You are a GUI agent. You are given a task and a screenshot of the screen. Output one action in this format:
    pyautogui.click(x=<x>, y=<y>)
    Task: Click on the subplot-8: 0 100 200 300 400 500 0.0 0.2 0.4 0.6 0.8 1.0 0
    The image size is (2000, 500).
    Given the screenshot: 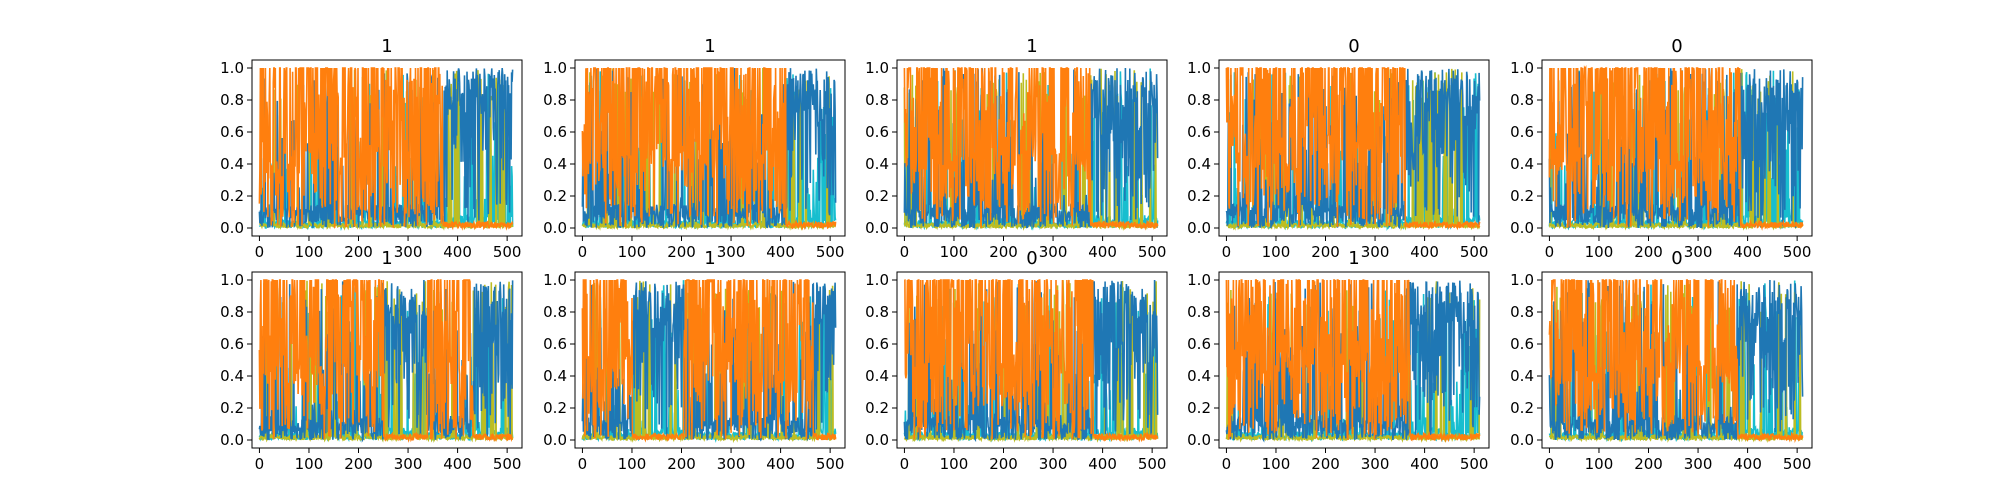 What is the action you would take?
    pyautogui.click(x=1016, y=360)
    